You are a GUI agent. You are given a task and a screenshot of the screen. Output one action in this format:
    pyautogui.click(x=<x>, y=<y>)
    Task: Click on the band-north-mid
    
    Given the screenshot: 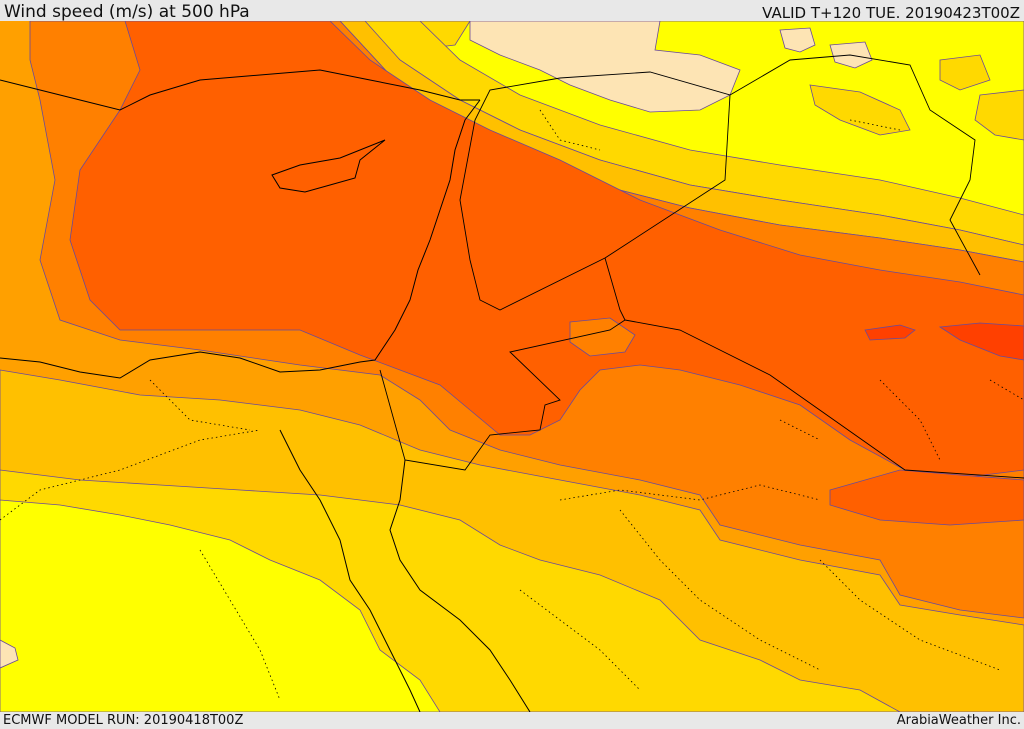 What is the action you would take?
    pyautogui.click(x=860, y=110)
    